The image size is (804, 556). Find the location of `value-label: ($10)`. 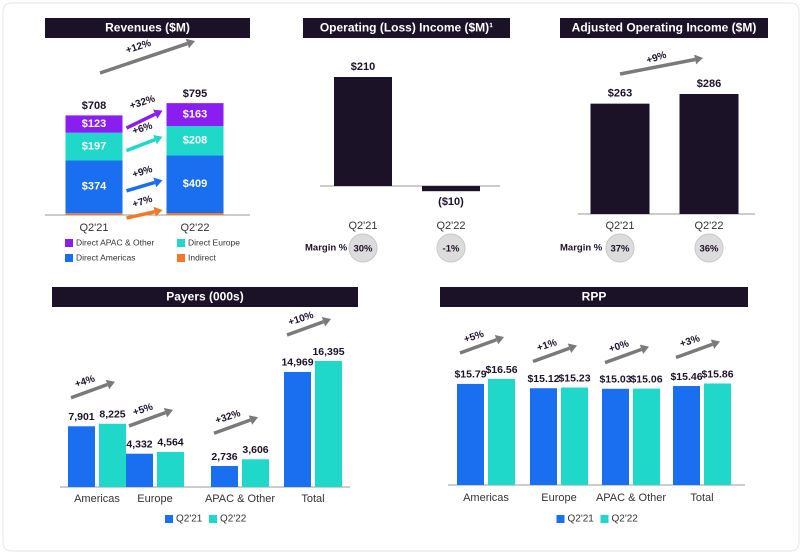

value-label: ($10) is located at coordinates (451, 202).